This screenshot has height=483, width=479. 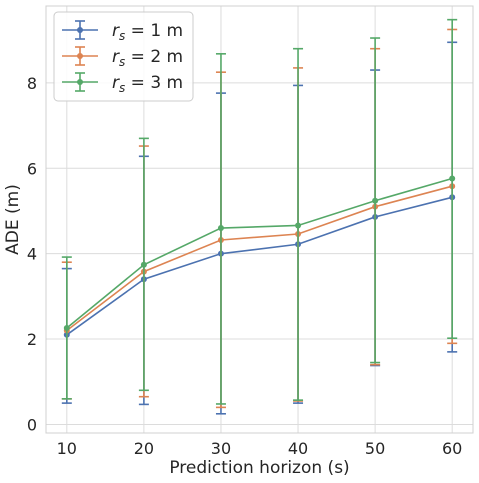 I want to click on legend-box, so click(x=123, y=56).